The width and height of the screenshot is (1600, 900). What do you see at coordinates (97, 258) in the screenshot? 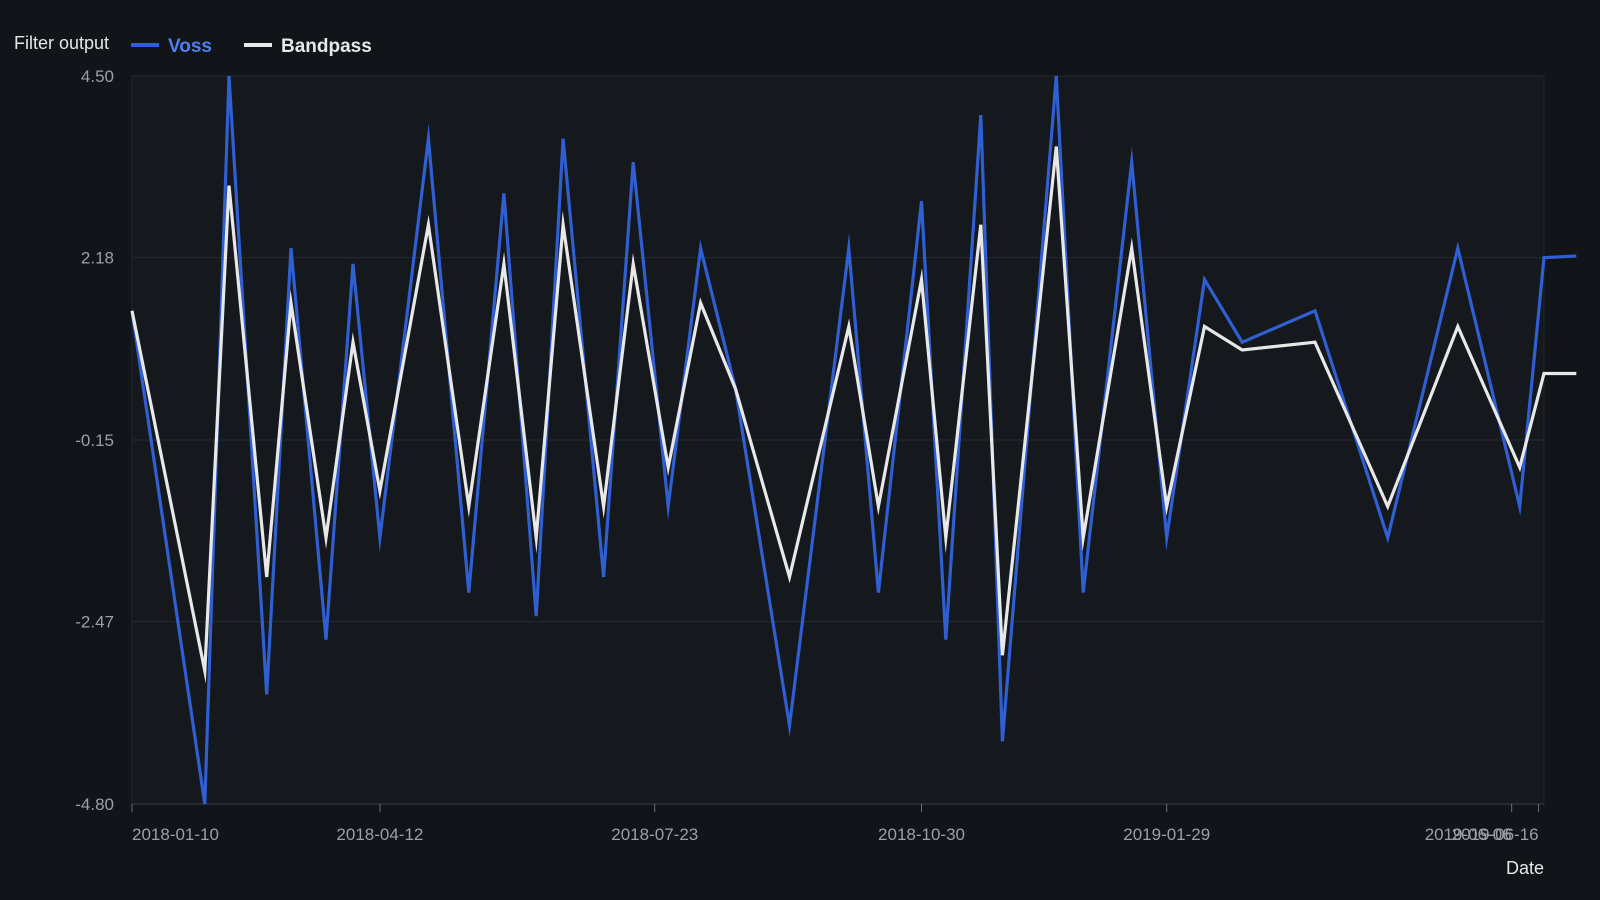
I see `y-tick-label: 2.18` at bounding box center [97, 258].